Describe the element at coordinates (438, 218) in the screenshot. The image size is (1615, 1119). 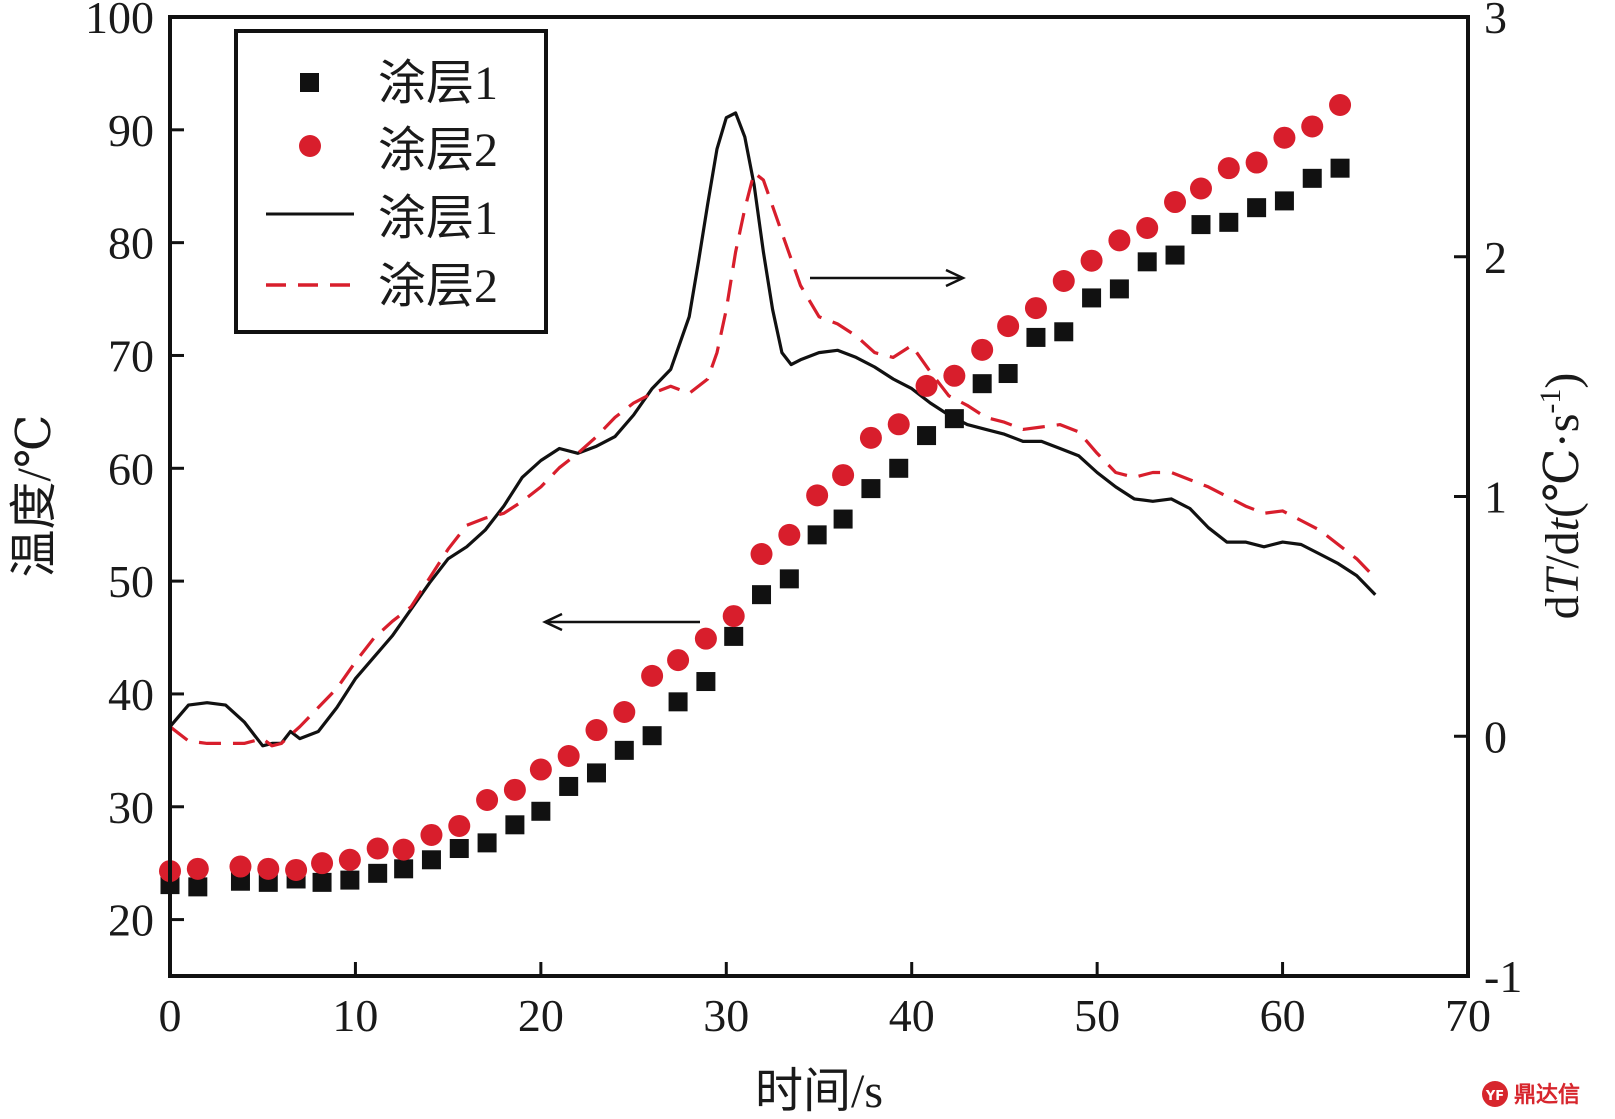
I see `legend-label-3: 涂层1` at that location.